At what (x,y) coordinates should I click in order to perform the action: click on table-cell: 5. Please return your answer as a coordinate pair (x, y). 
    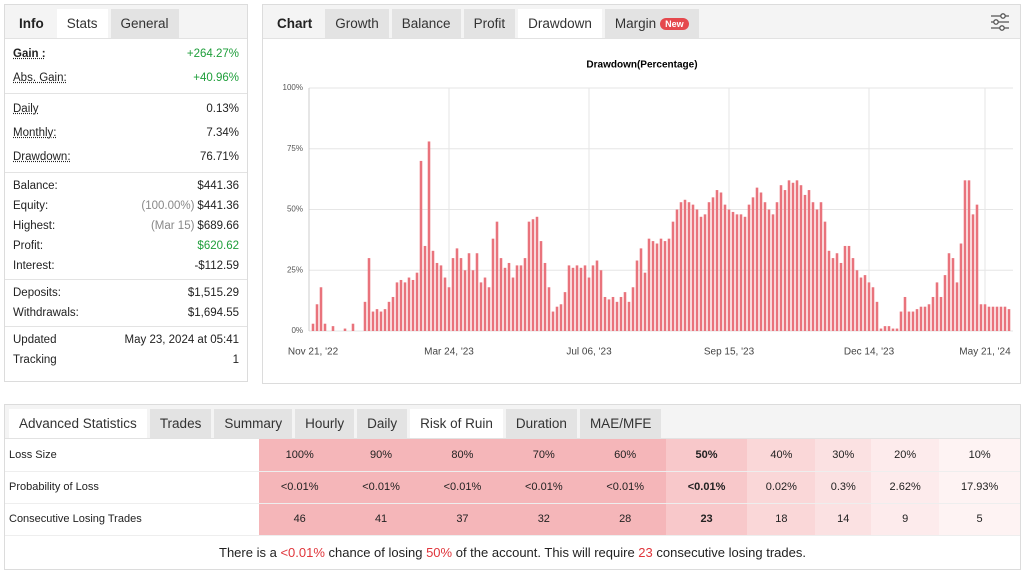
    Looking at the image, I should click on (979, 519).